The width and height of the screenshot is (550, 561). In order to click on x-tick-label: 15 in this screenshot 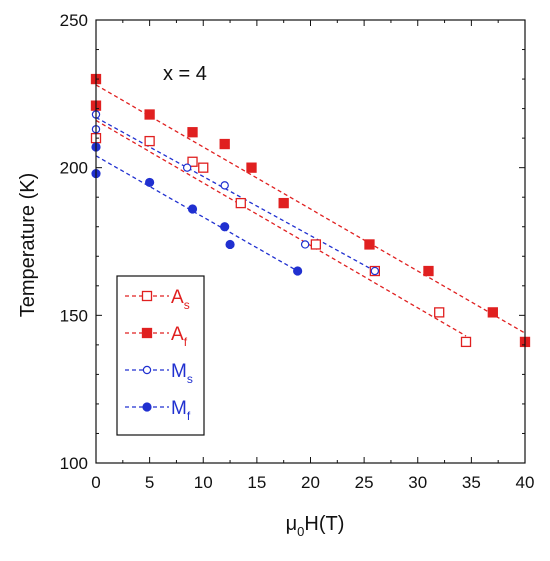, I will do `click(256, 482)`.